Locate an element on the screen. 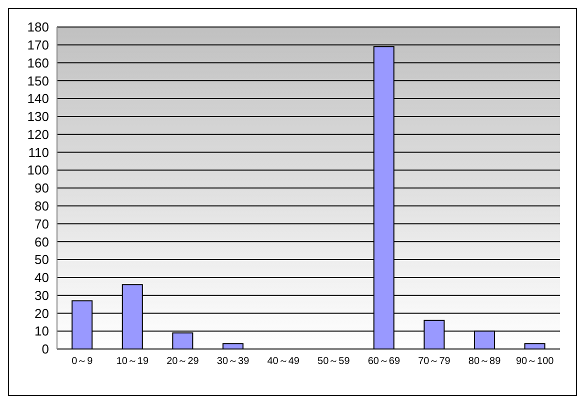  x-tick-label: 30～39 is located at coordinates (233, 362).